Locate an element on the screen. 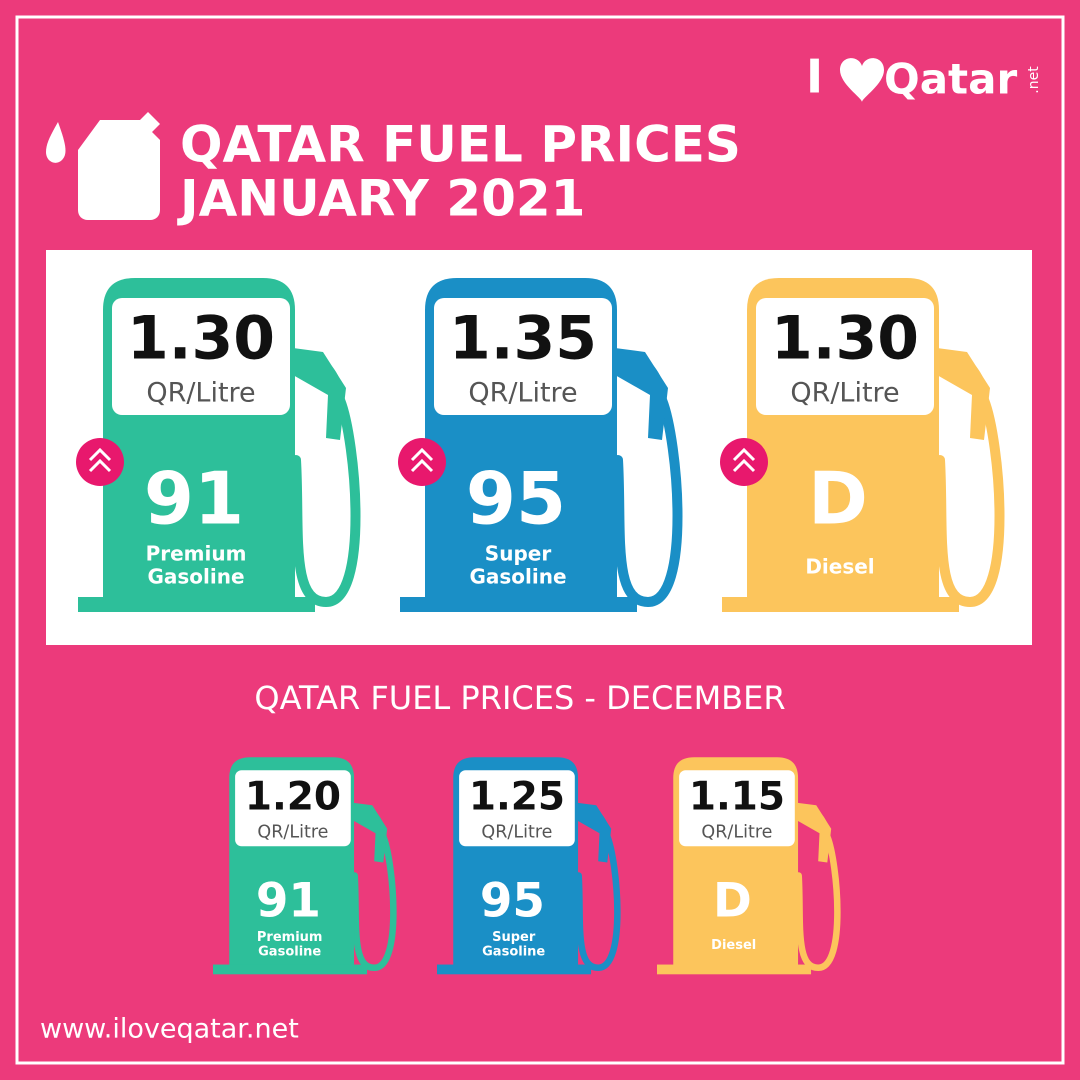 Image resolution: width=1080 pixels, height=1080 pixels. price: 1.25 is located at coordinates (517, 796).